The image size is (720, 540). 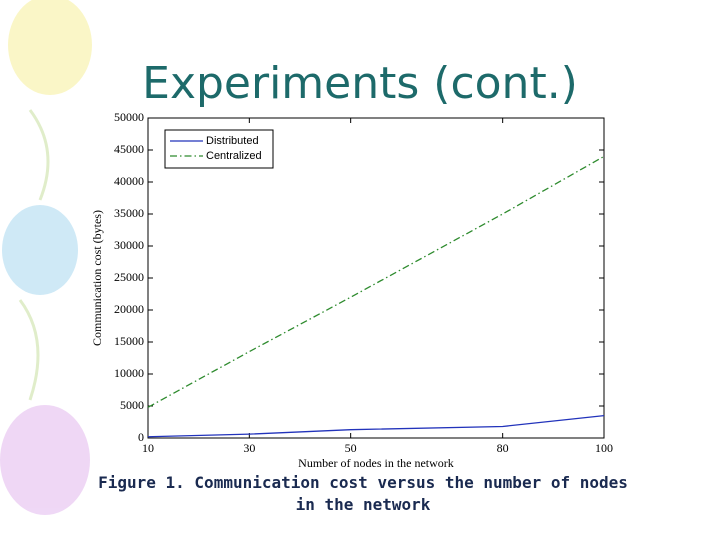 What do you see at coordinates (97, 278) in the screenshot?
I see `y-axis-label: Communication cost (bytes)` at bounding box center [97, 278].